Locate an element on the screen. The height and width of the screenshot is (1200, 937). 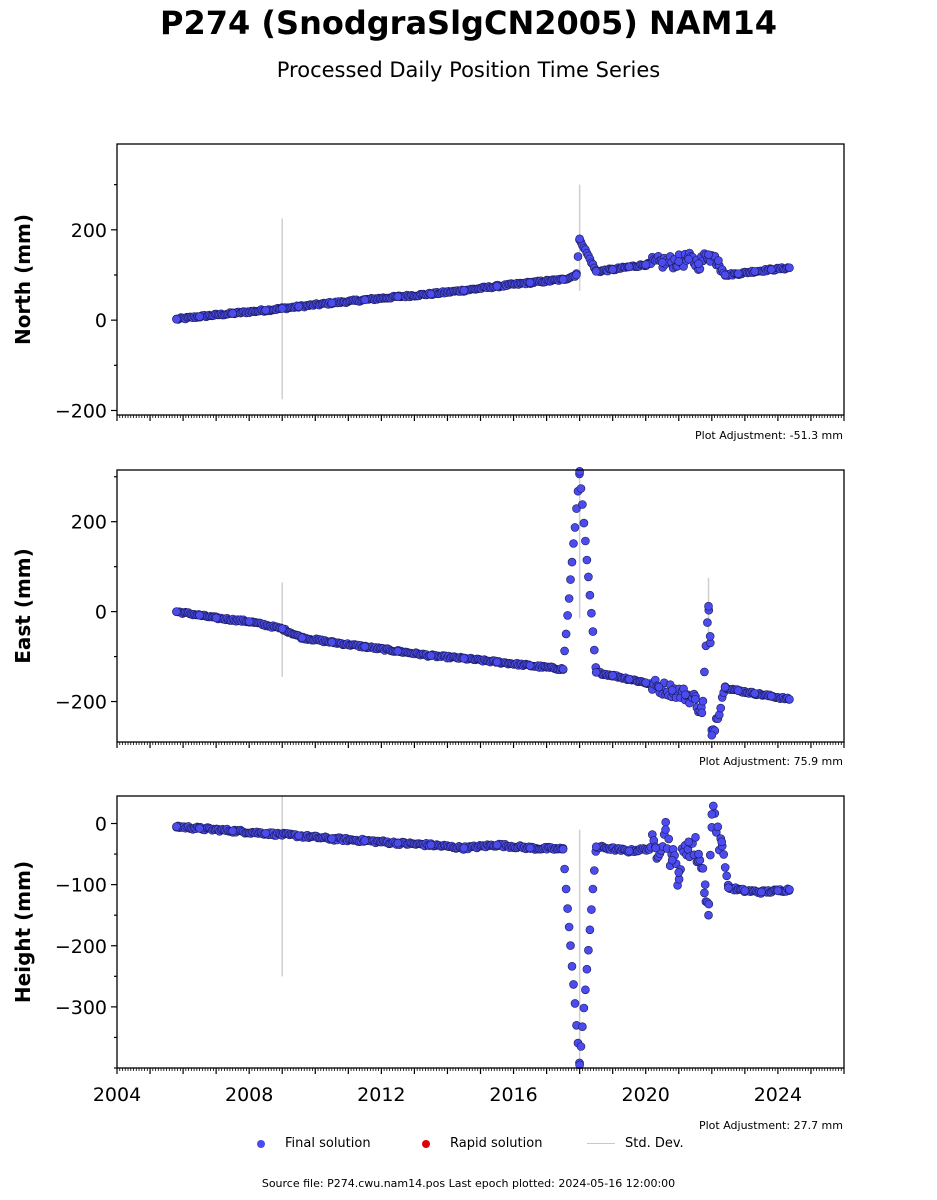
legend-std-dev: Std. Dev. is located at coordinates (635, 1143).